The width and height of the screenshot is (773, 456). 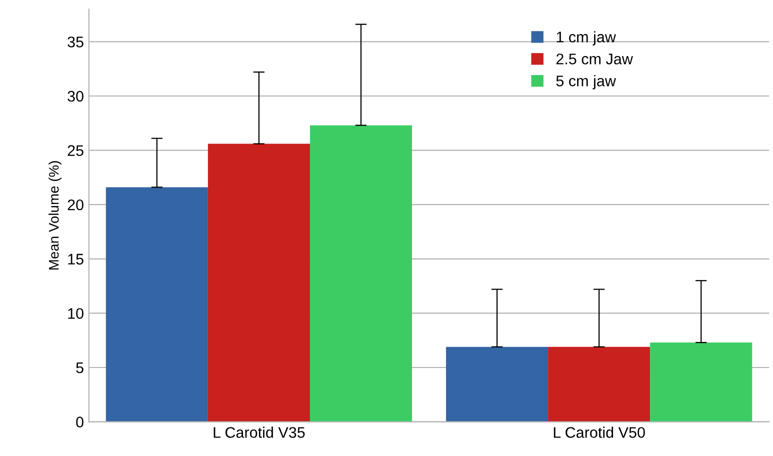 What do you see at coordinates (76, 96) in the screenshot?
I see `y-tick-label: 30` at bounding box center [76, 96].